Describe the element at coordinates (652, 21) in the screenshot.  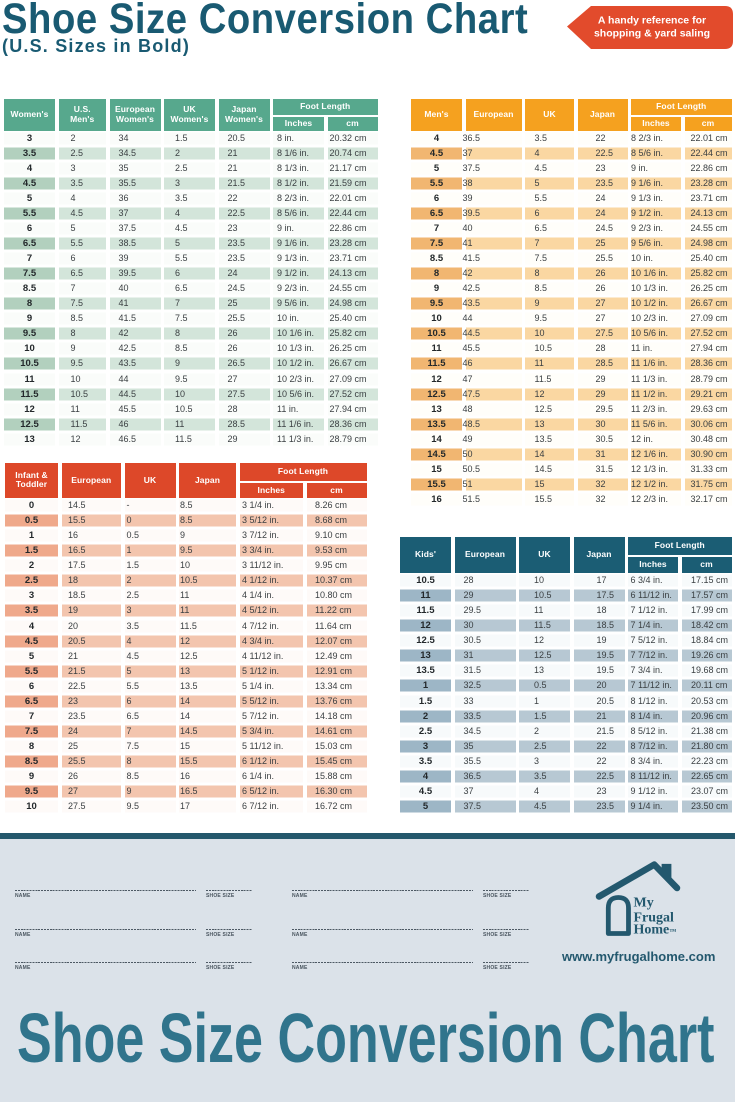
I see `svg-text: A handy reference for` at that location.